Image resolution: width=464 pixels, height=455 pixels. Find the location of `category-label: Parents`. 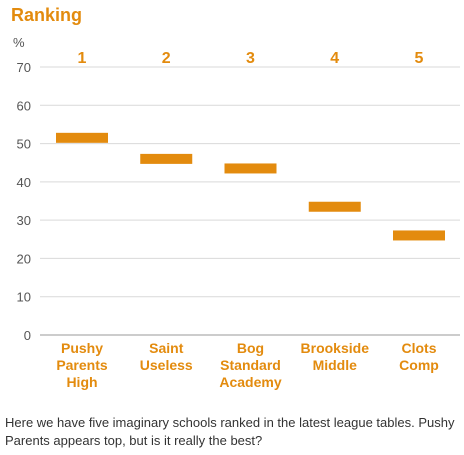

category-label: Parents is located at coordinates (82, 365).